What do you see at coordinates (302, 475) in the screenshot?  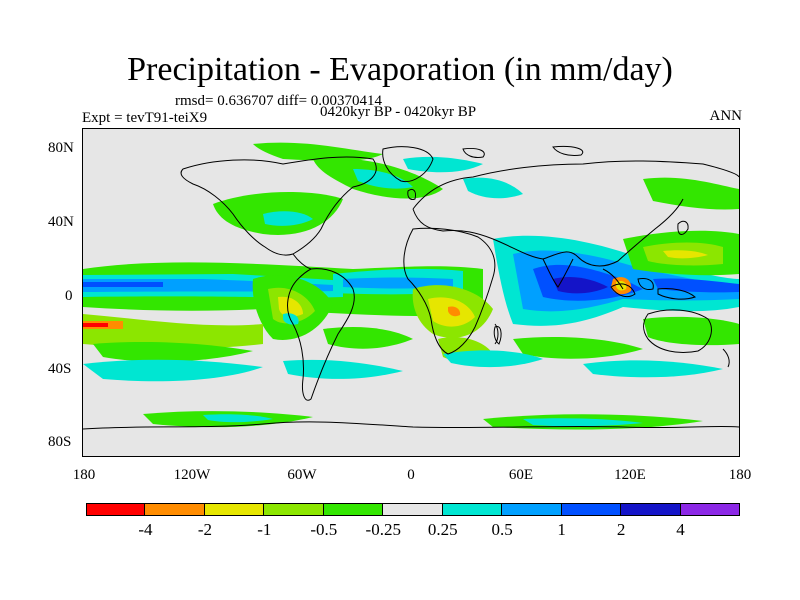 I see `xtick-60w: 60W` at bounding box center [302, 475].